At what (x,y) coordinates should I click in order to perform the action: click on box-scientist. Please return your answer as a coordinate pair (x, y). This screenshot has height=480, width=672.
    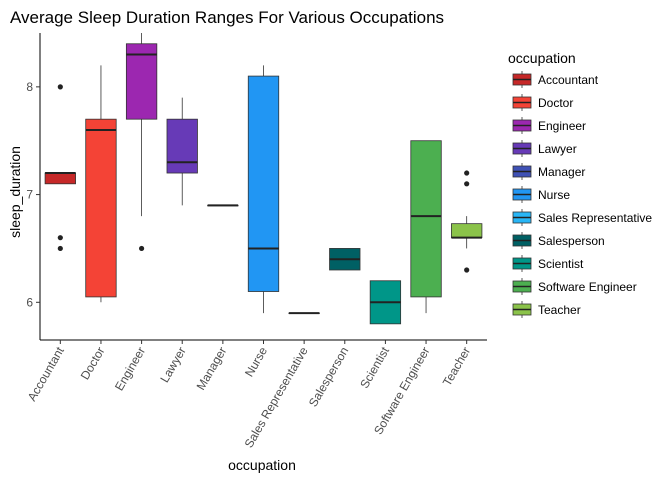
    Looking at the image, I should click on (385, 302).